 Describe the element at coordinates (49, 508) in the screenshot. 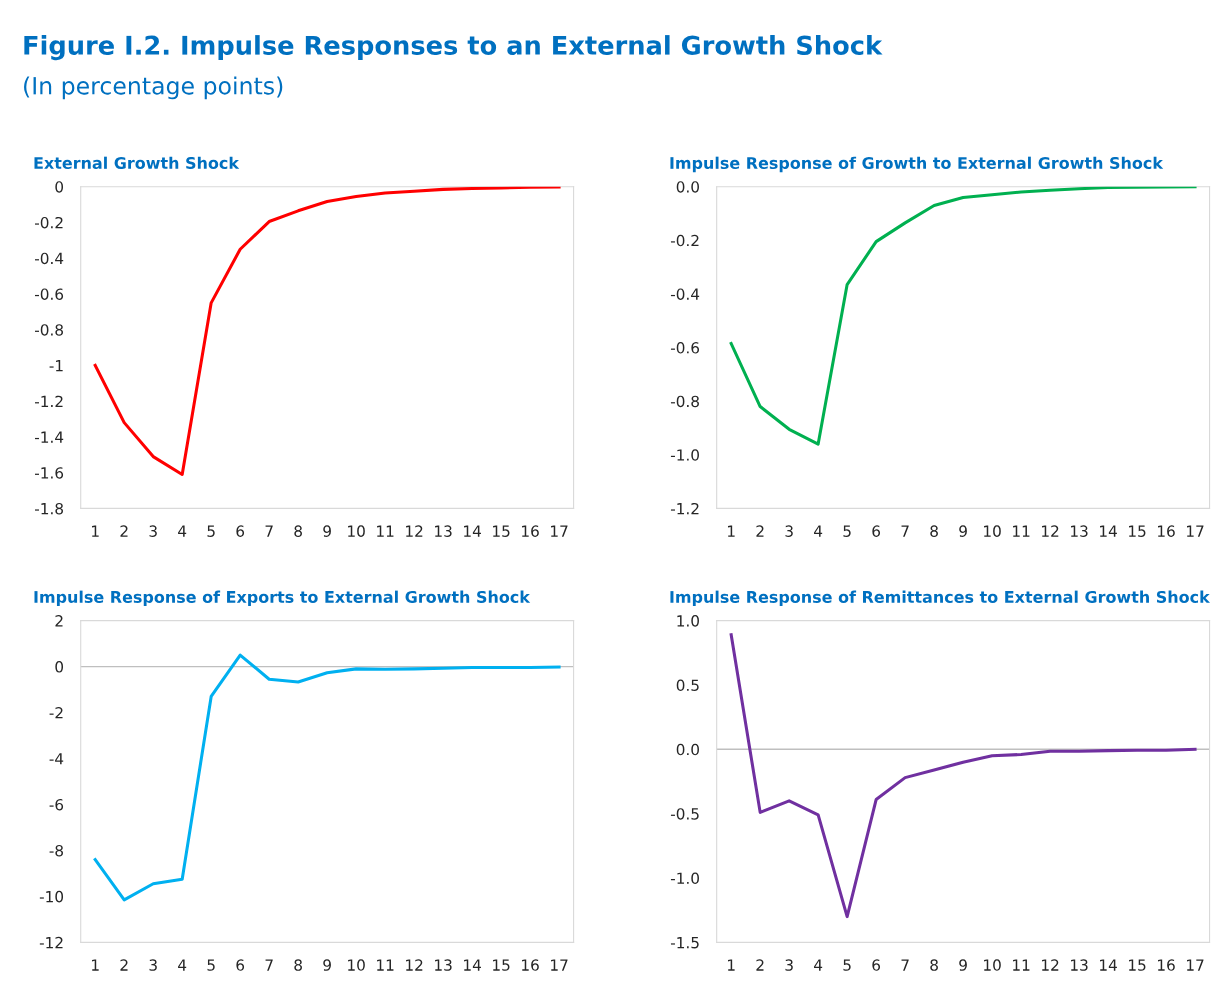

I see `y-tick-label: -1.8` at that location.